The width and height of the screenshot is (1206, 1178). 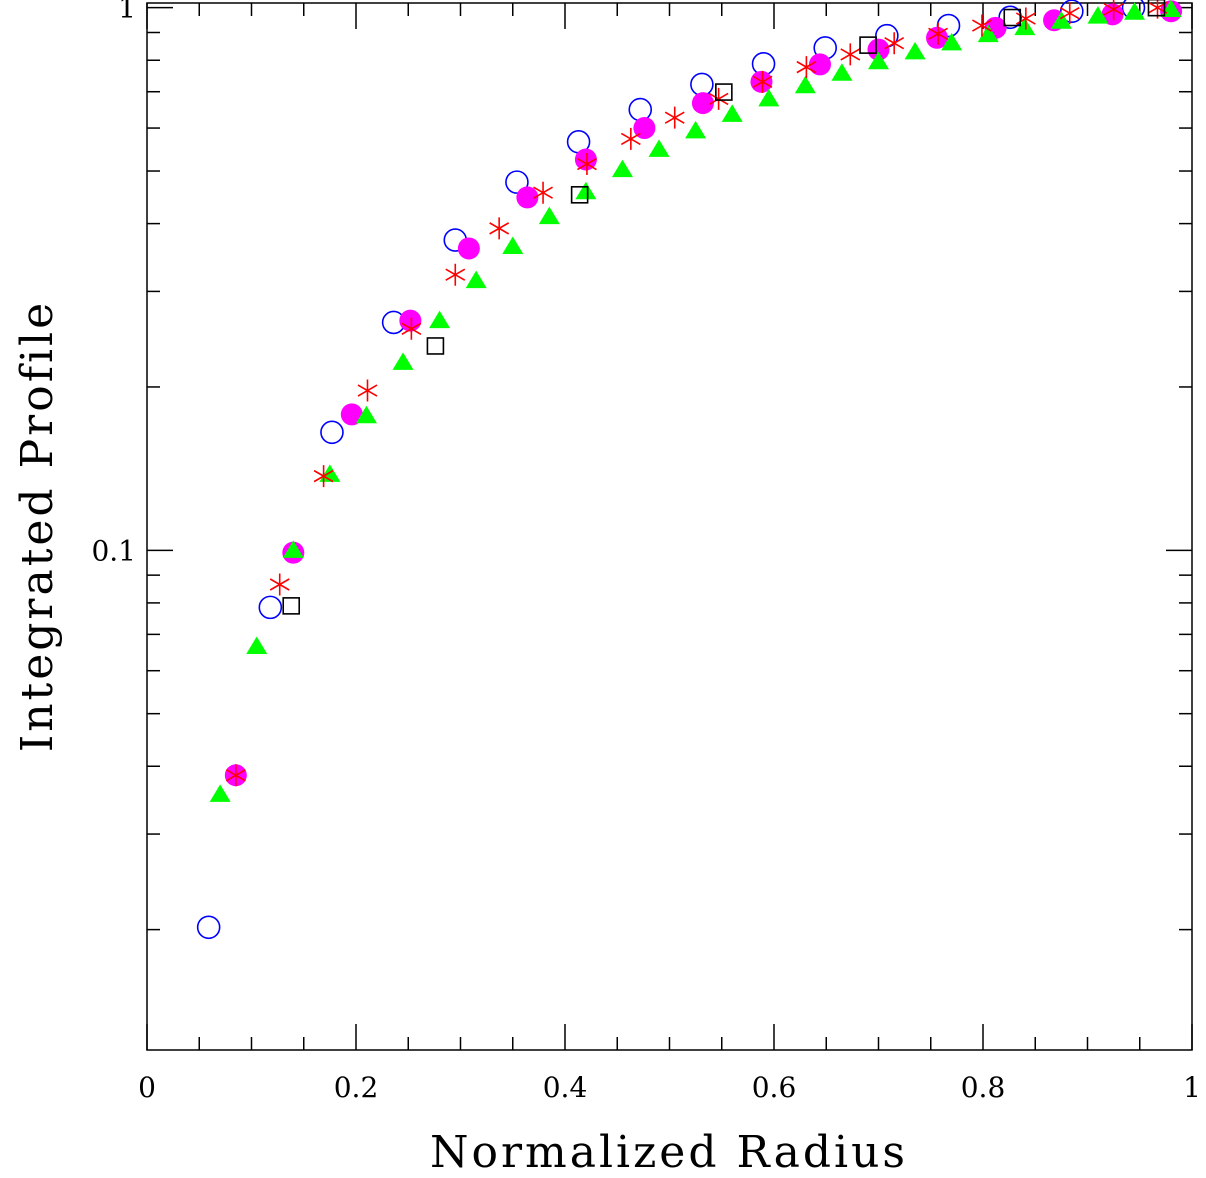 What do you see at coordinates (356, 1087) in the screenshot?
I see `x-tick-label: 0.2` at bounding box center [356, 1087].